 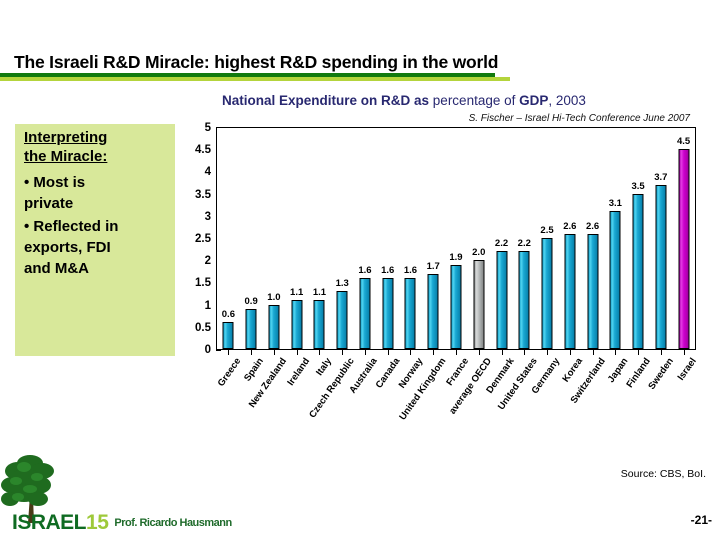 What do you see at coordinates (66, 156) in the screenshot?
I see `note-heading-line2: the Miracle:` at bounding box center [66, 156].